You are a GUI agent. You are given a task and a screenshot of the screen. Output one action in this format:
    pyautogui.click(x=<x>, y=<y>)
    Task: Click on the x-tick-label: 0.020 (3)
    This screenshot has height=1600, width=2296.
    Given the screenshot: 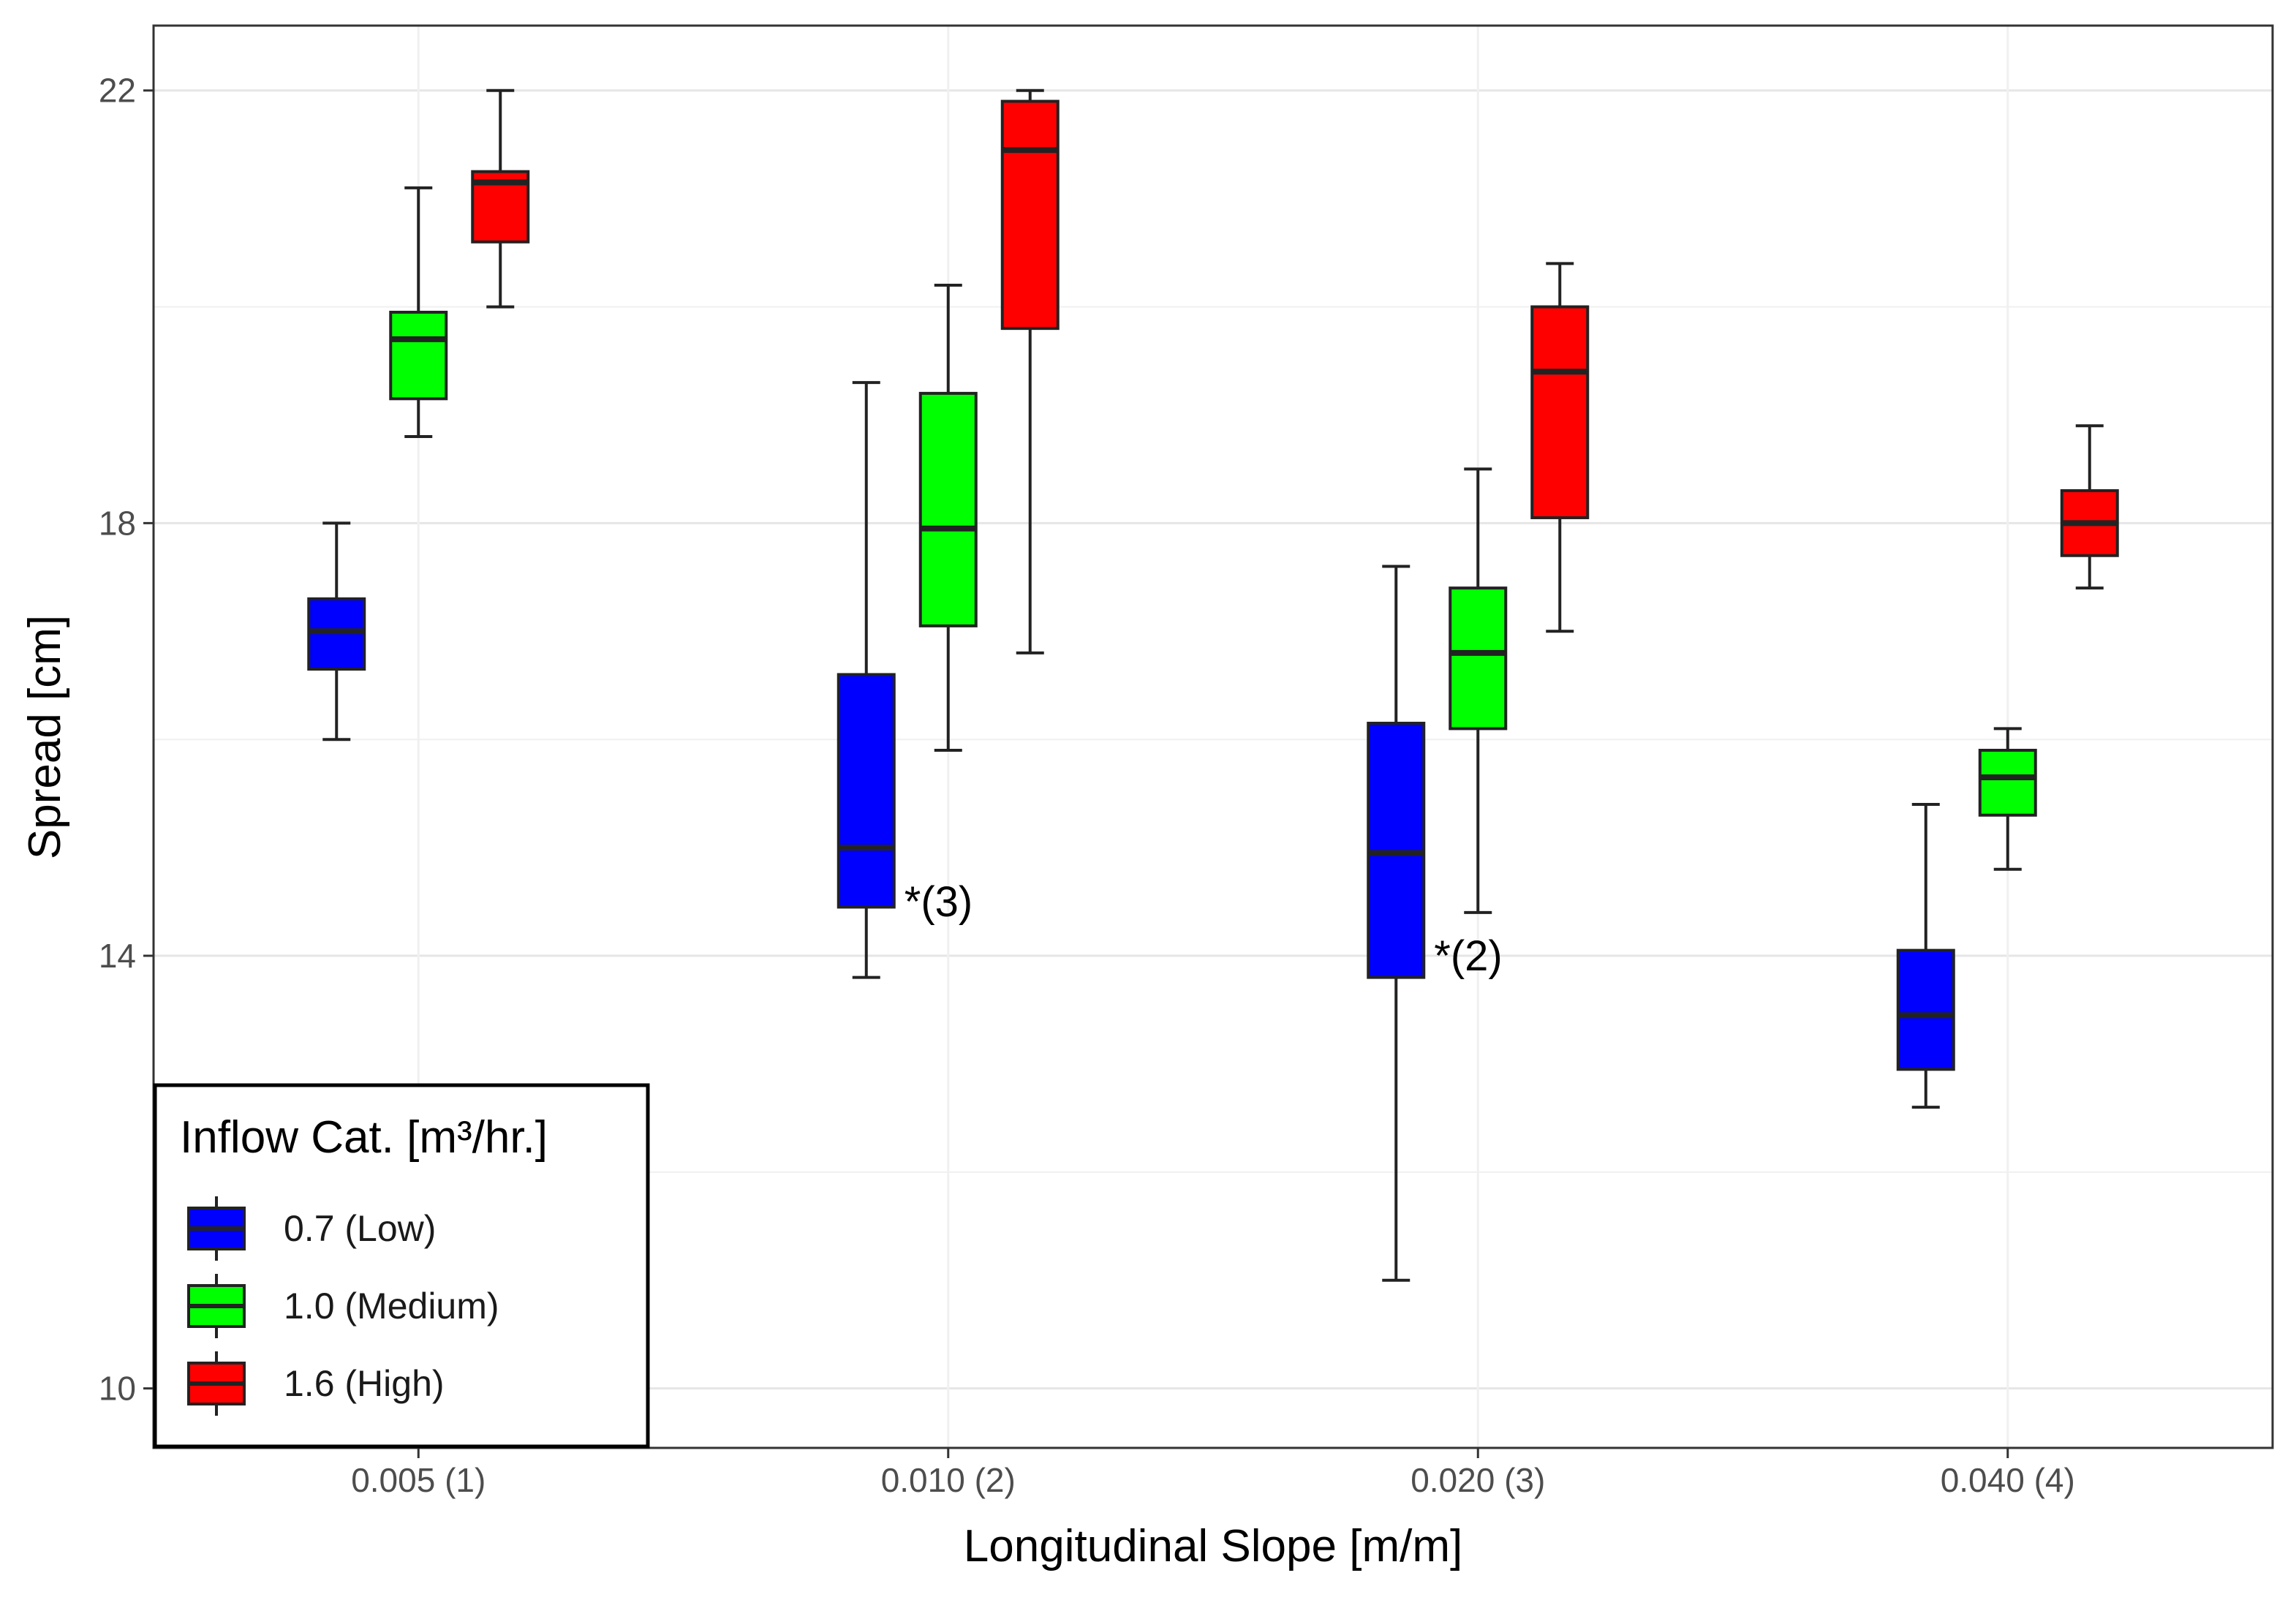 What is the action you would take?
    pyautogui.click(x=1478, y=1480)
    